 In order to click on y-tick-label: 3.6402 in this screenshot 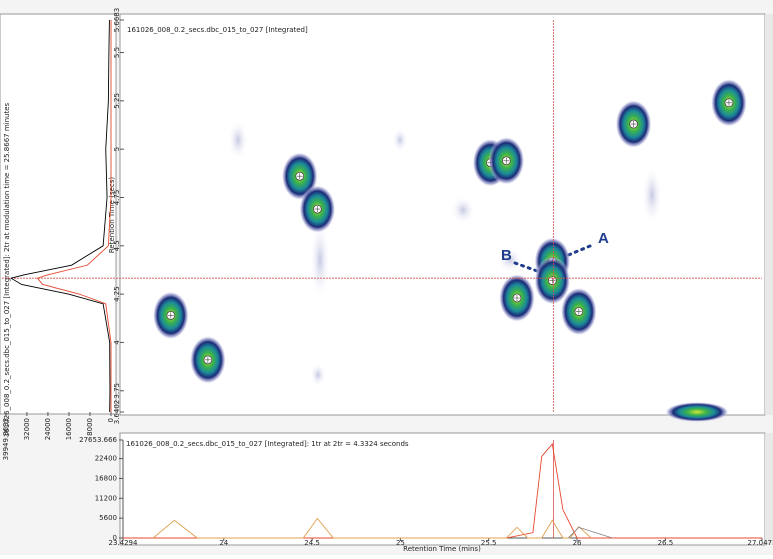, I will do `click(117, 412)`.